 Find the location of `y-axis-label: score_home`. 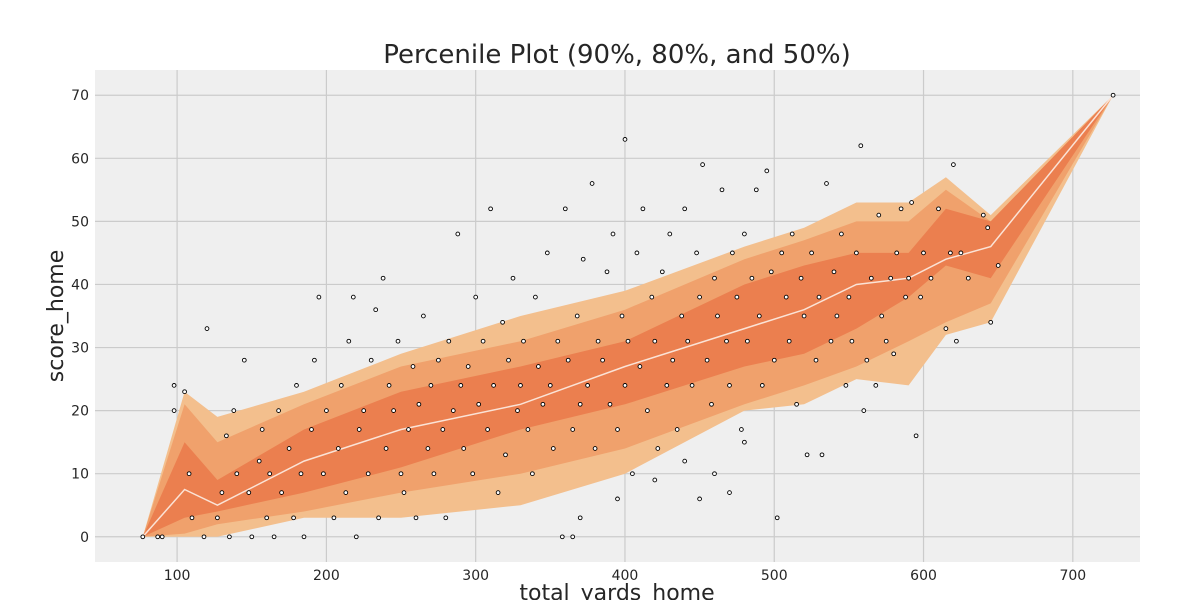

y-axis-label: score_home is located at coordinates (56, 316).